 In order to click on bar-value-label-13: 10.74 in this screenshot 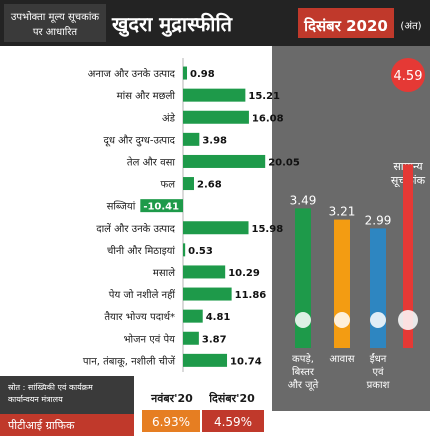, I will do `click(246, 361)`.